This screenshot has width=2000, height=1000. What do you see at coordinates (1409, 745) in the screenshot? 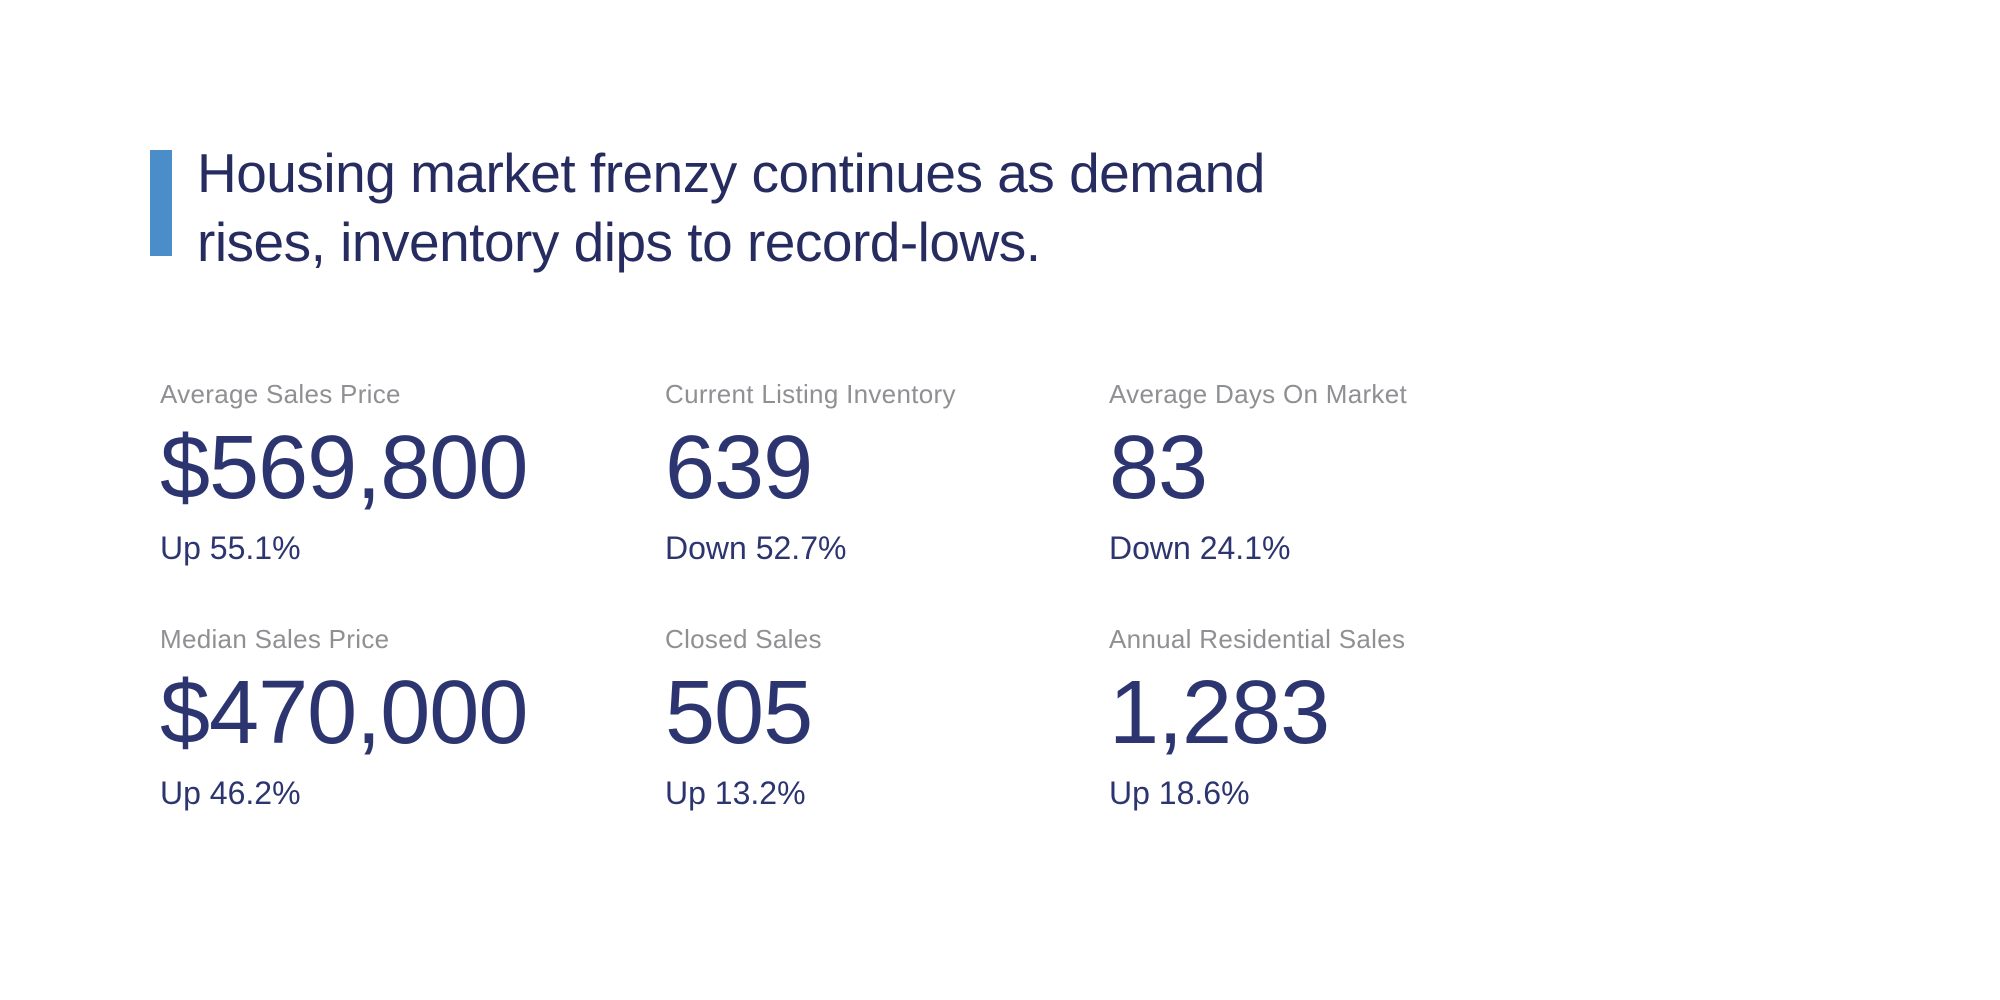
I see `stat-card-annual-residential-sales: Annual Residential Sales 1,283 Up 18.6%` at bounding box center [1409, 745].